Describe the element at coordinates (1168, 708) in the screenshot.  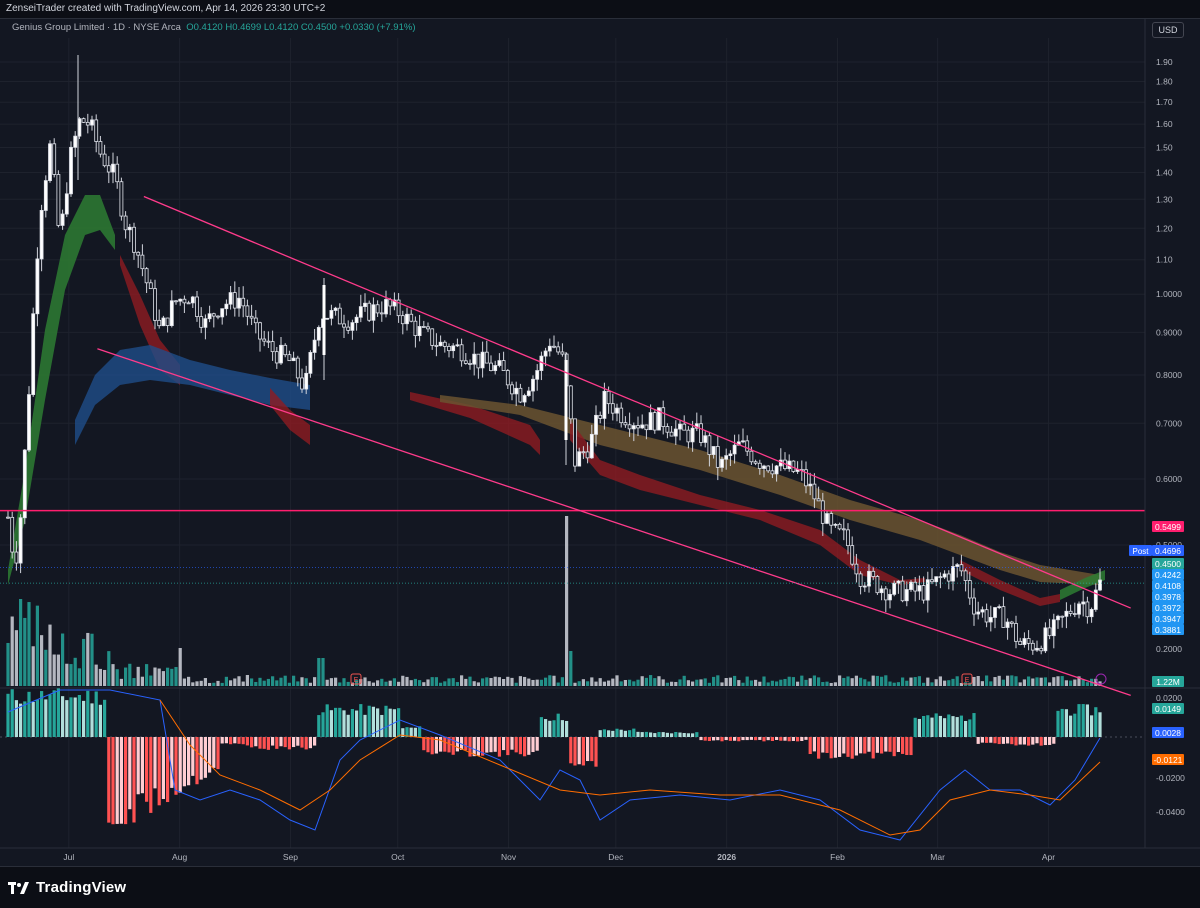
I see `macd-badge` at that location.